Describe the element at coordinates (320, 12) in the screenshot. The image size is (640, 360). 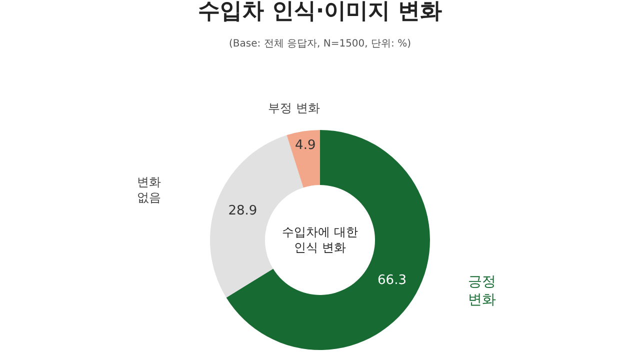
I see `chart-title: 수입차 인식·이미지 변화` at that location.